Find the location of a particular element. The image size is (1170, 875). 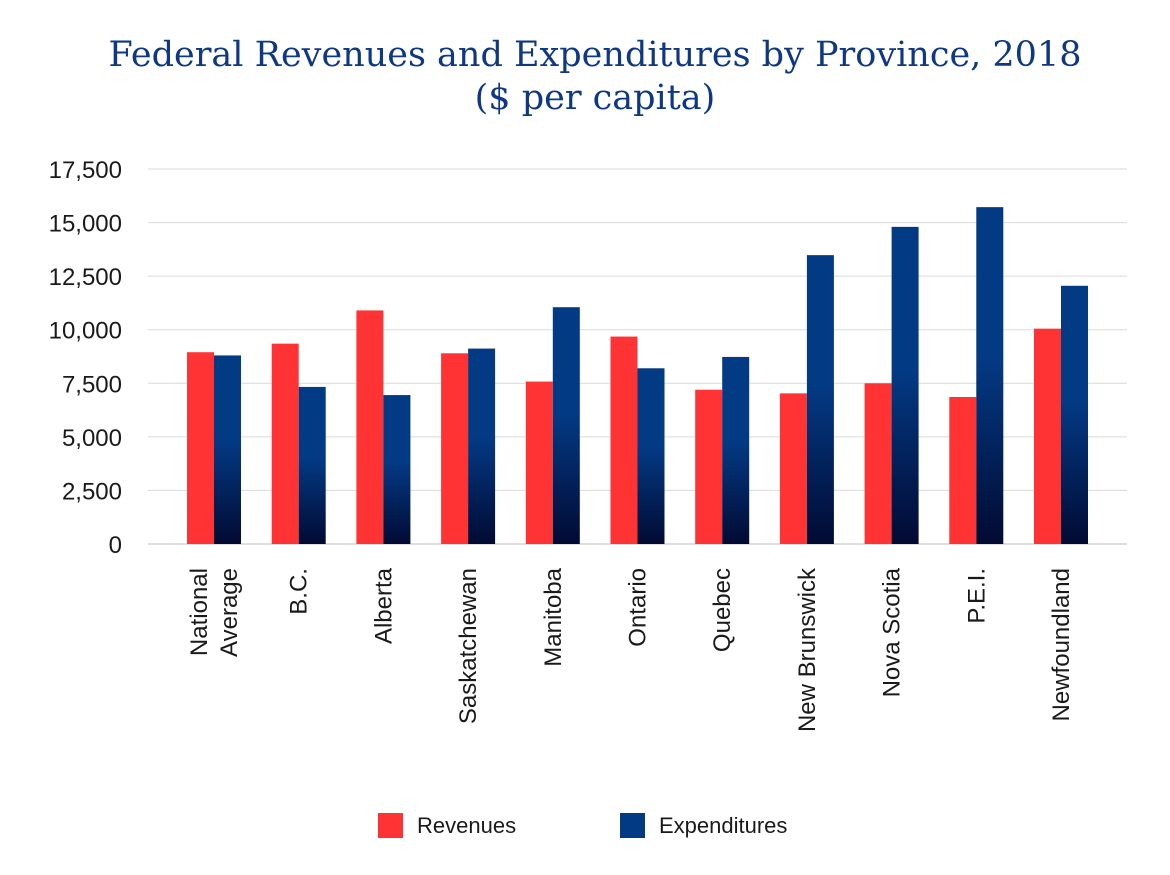

legend-label: Revenues is located at coordinates (466, 825).